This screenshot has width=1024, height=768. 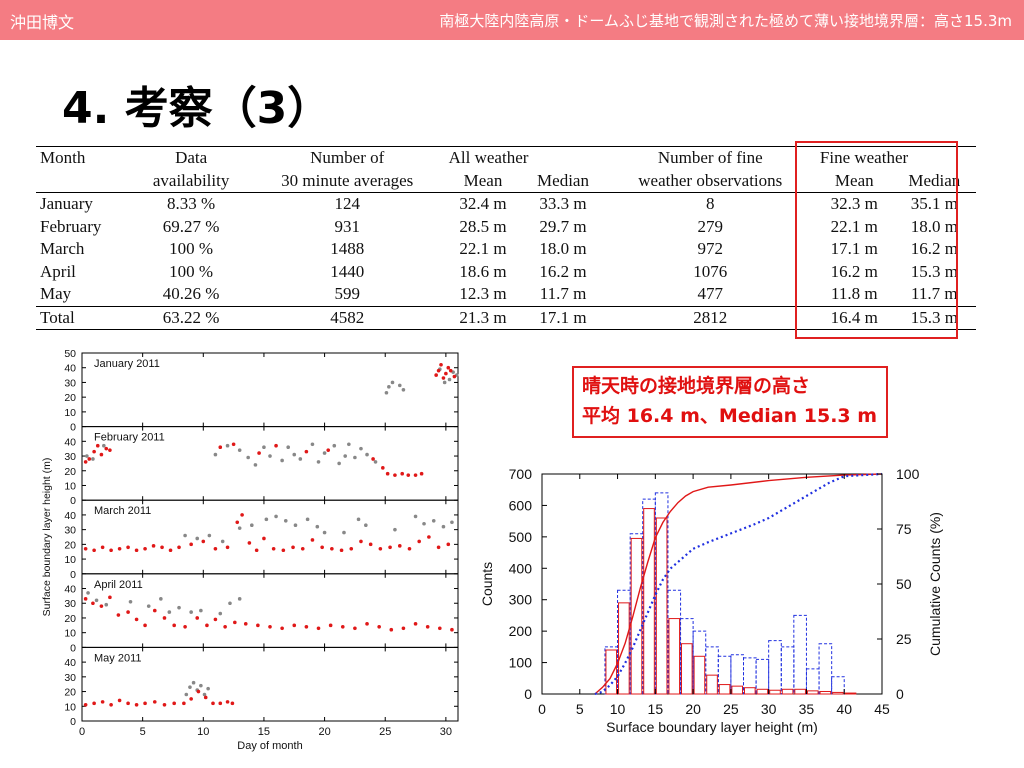 What do you see at coordinates (347, 226) in the screenshot?
I see `table-cell-num: 931` at bounding box center [347, 226].